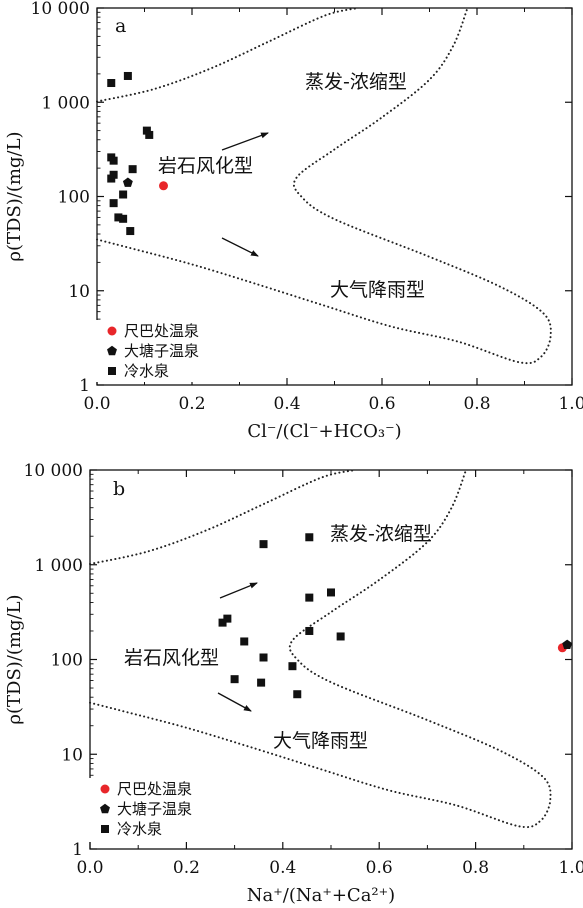  What do you see at coordinates (119, 489) in the screenshot?
I see `panel-letter: b` at bounding box center [119, 489].